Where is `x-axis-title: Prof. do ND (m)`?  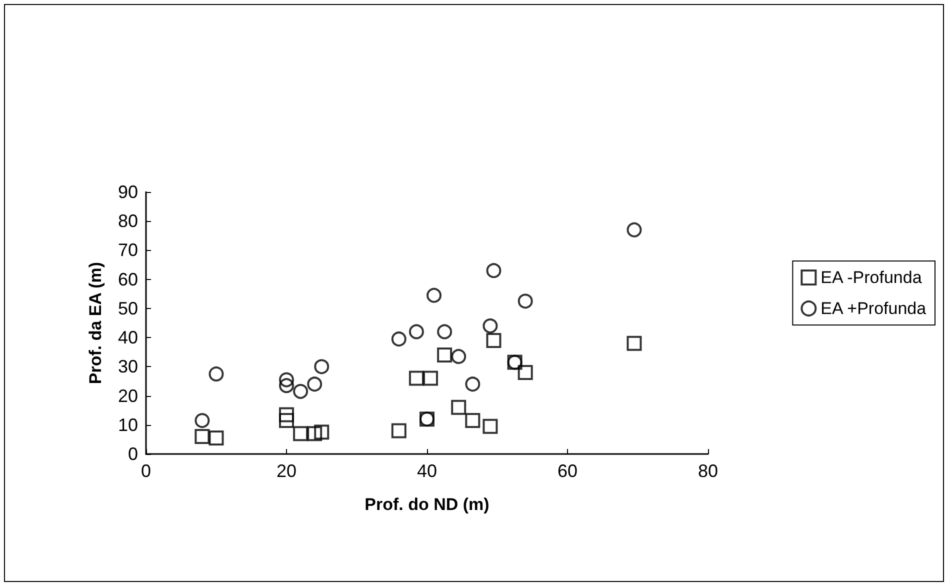
x-axis-title: Prof. do ND (m) is located at coordinates (427, 504).